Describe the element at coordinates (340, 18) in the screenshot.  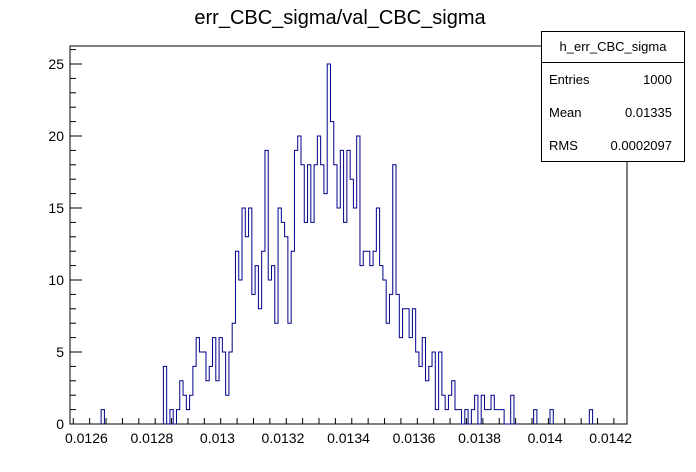
I see `chart-title: err_CBC_sigma/val_CBC_sigma` at that location.